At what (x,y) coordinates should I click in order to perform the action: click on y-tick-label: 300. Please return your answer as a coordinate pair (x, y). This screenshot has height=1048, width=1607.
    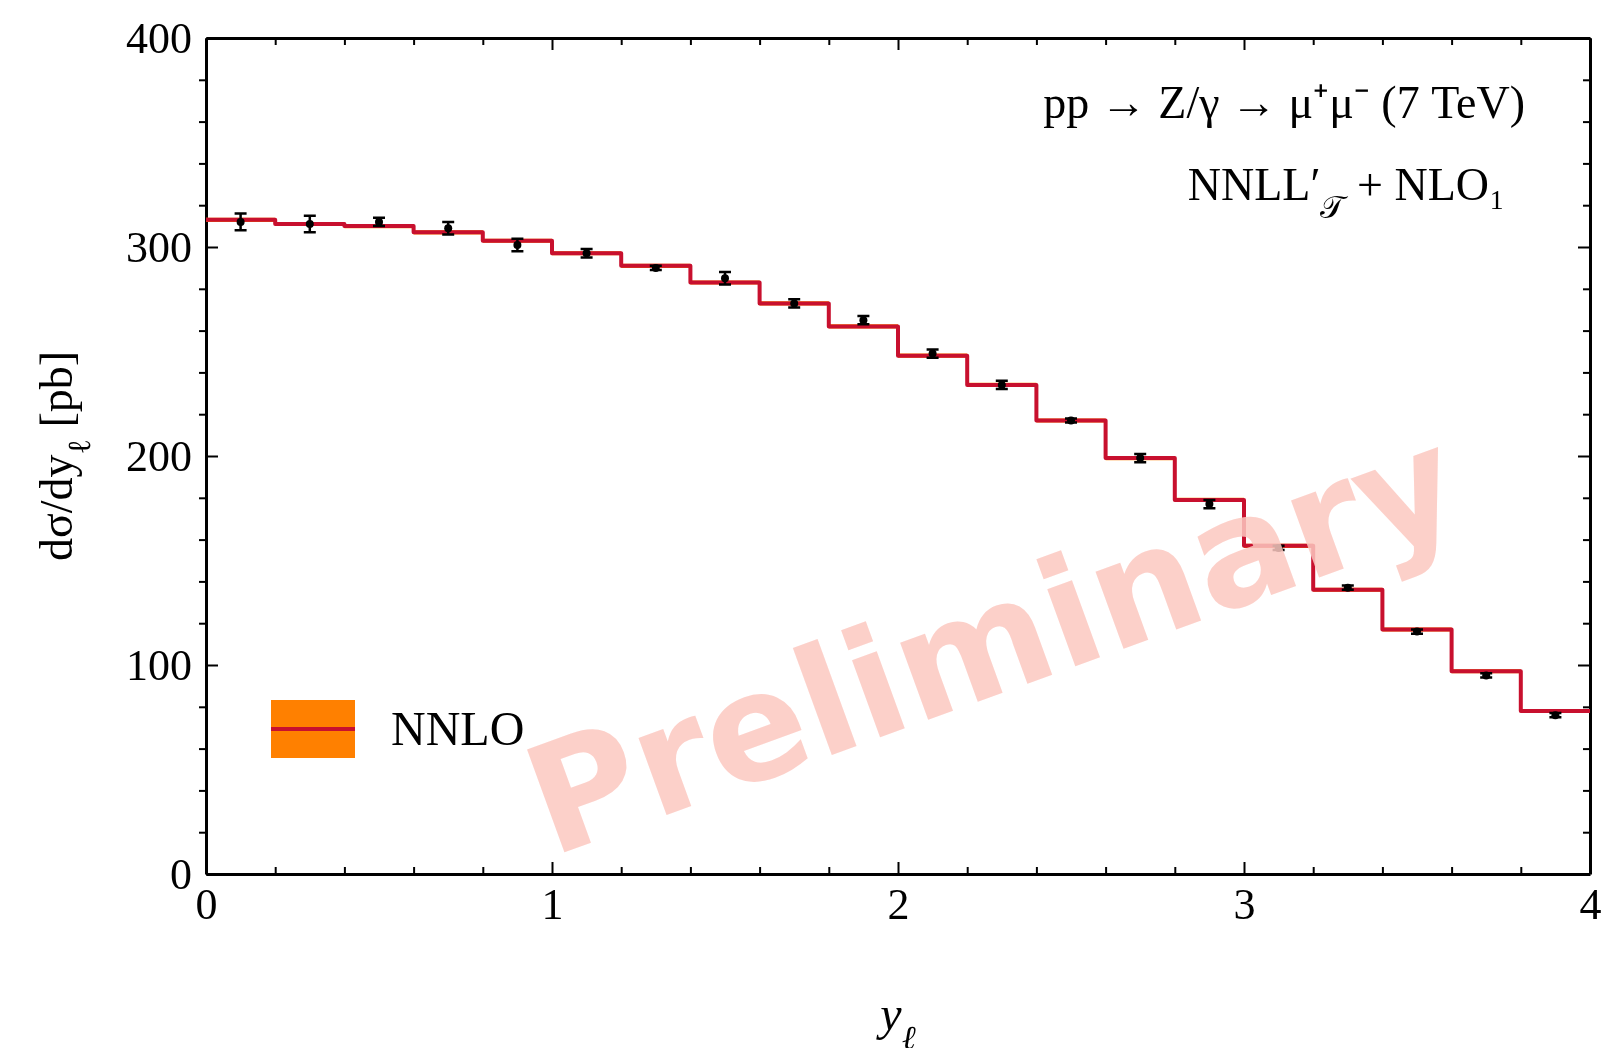
    Looking at the image, I should click on (159, 247).